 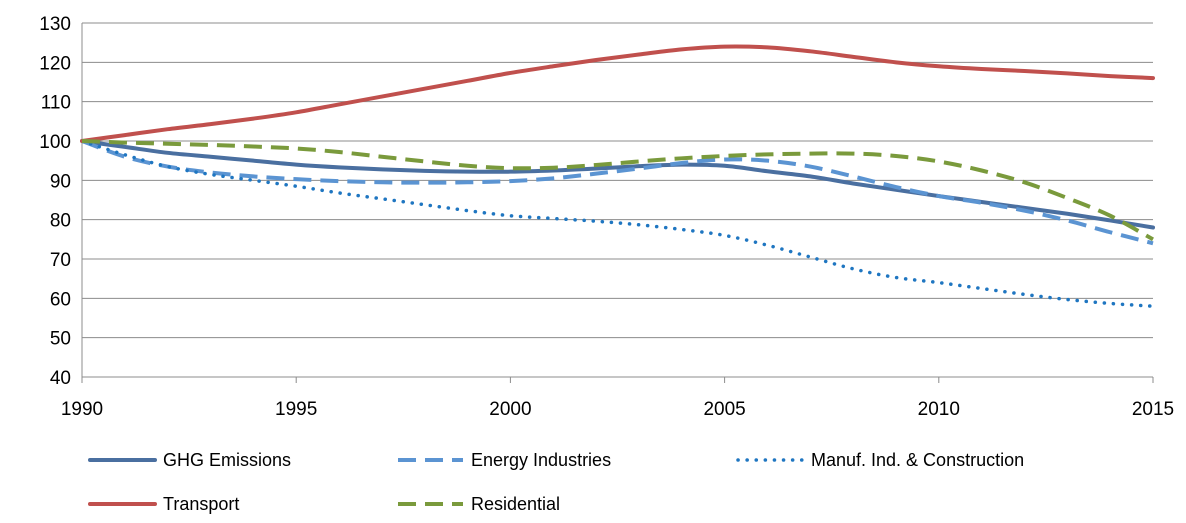 What do you see at coordinates (60, 221) in the screenshot?
I see `y-tick-label: 80` at bounding box center [60, 221].